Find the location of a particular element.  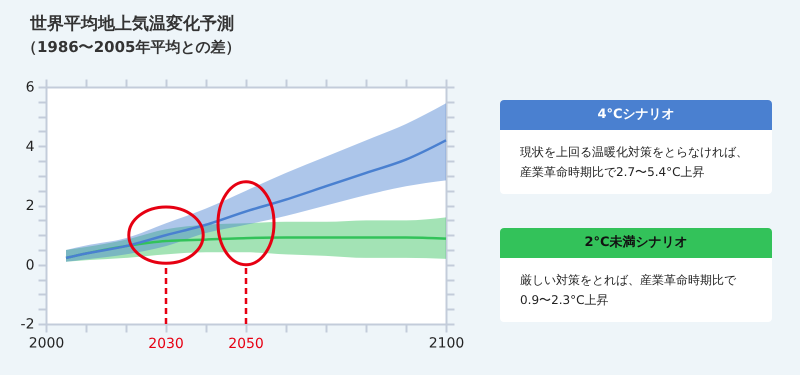

chart-title: 世界平均地上気温変化予測 is located at coordinates (132, 24).